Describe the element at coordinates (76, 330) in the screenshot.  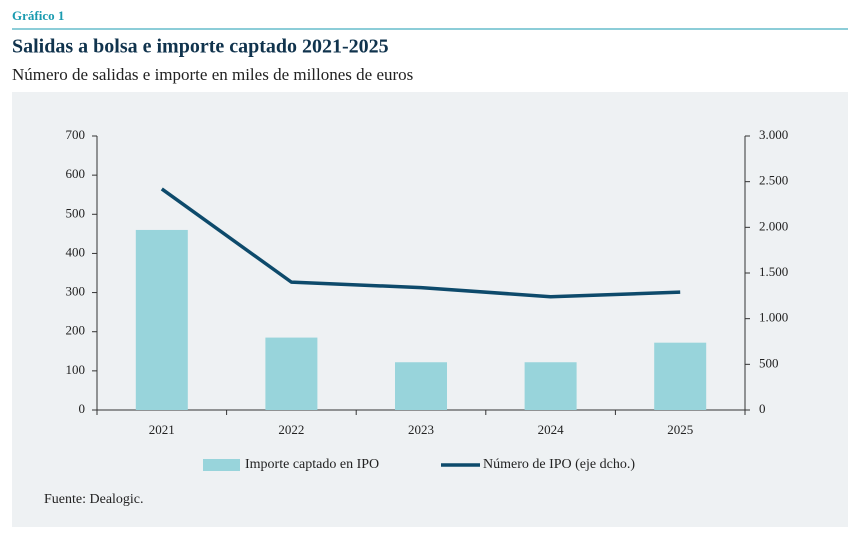
I see `y-tick-label: 200` at that location.